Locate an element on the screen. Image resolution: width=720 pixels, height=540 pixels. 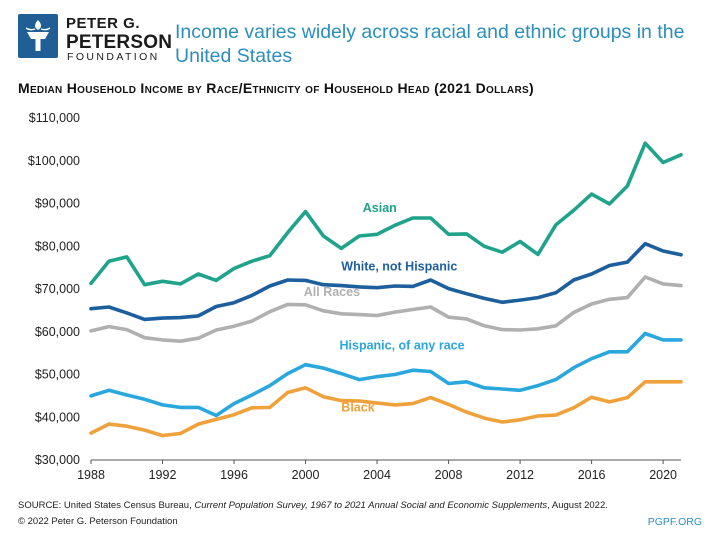
series-label-hispanic-of-any-race: Hispanic, of any race is located at coordinates (402, 346).